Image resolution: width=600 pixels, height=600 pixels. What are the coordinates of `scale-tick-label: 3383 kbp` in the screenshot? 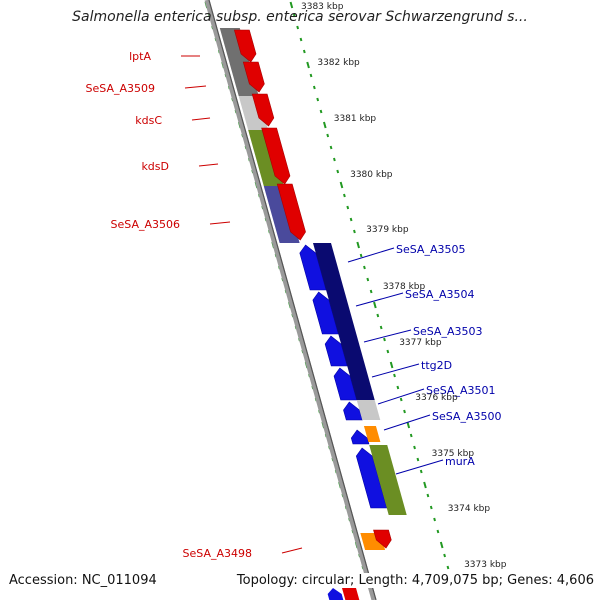 It's located at (322, 7).